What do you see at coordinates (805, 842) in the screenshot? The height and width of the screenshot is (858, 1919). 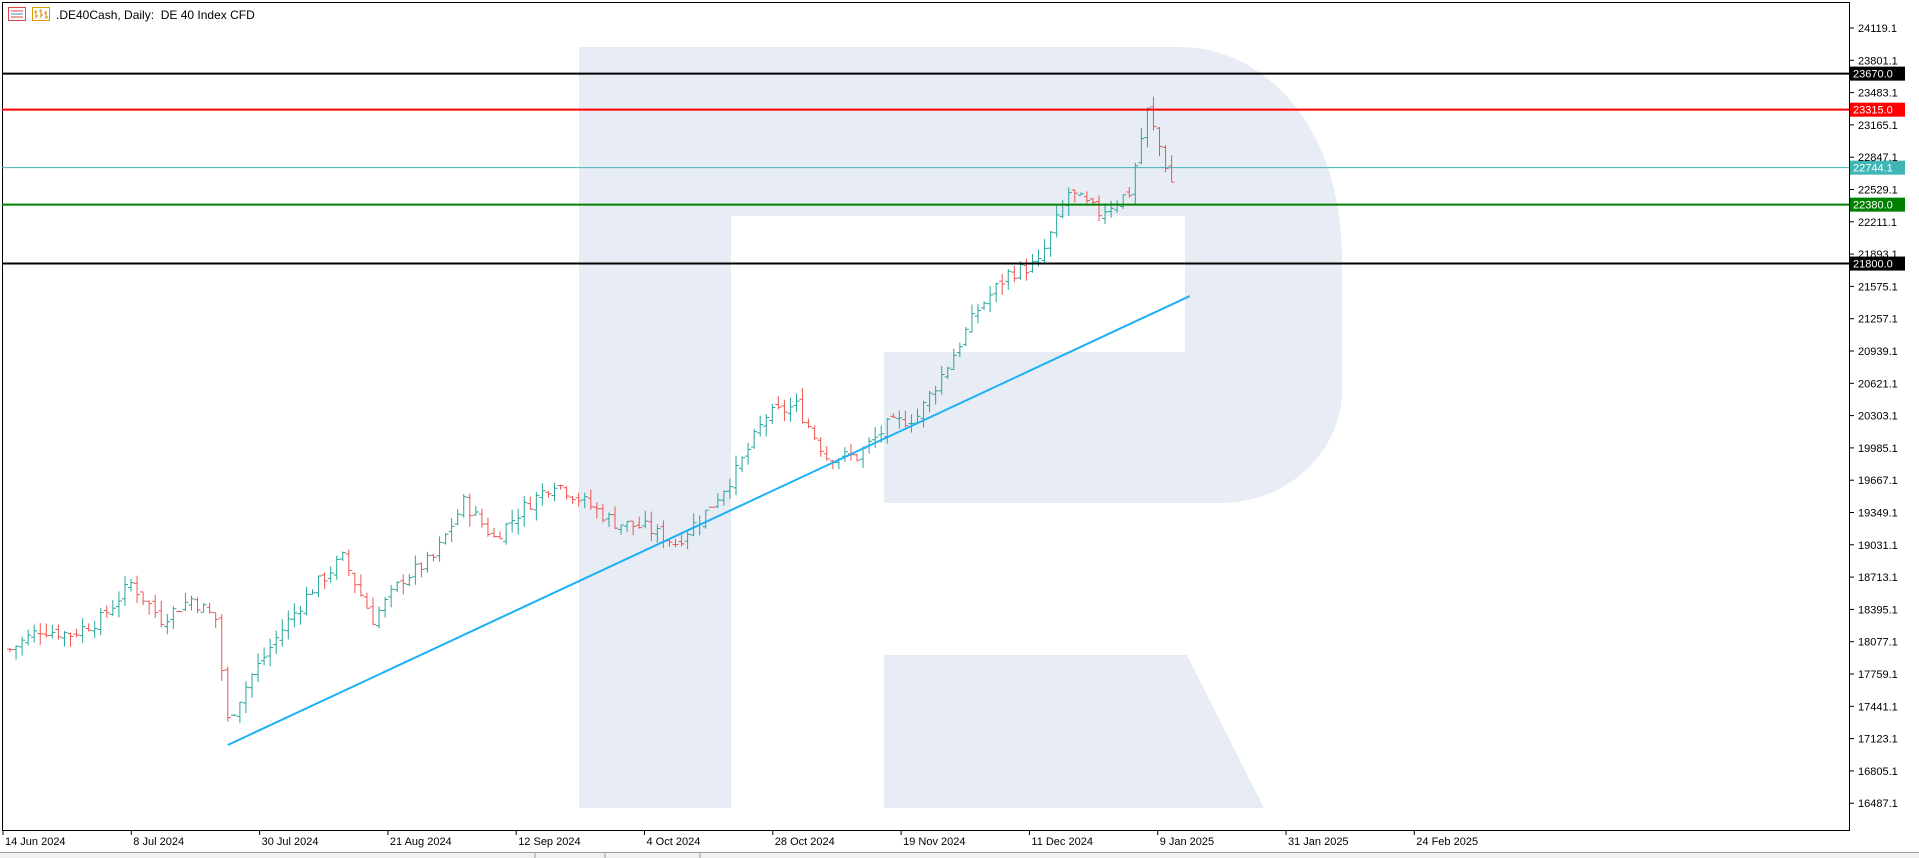 I see `time-tick-label: 28 Oct 2024` at bounding box center [805, 842].